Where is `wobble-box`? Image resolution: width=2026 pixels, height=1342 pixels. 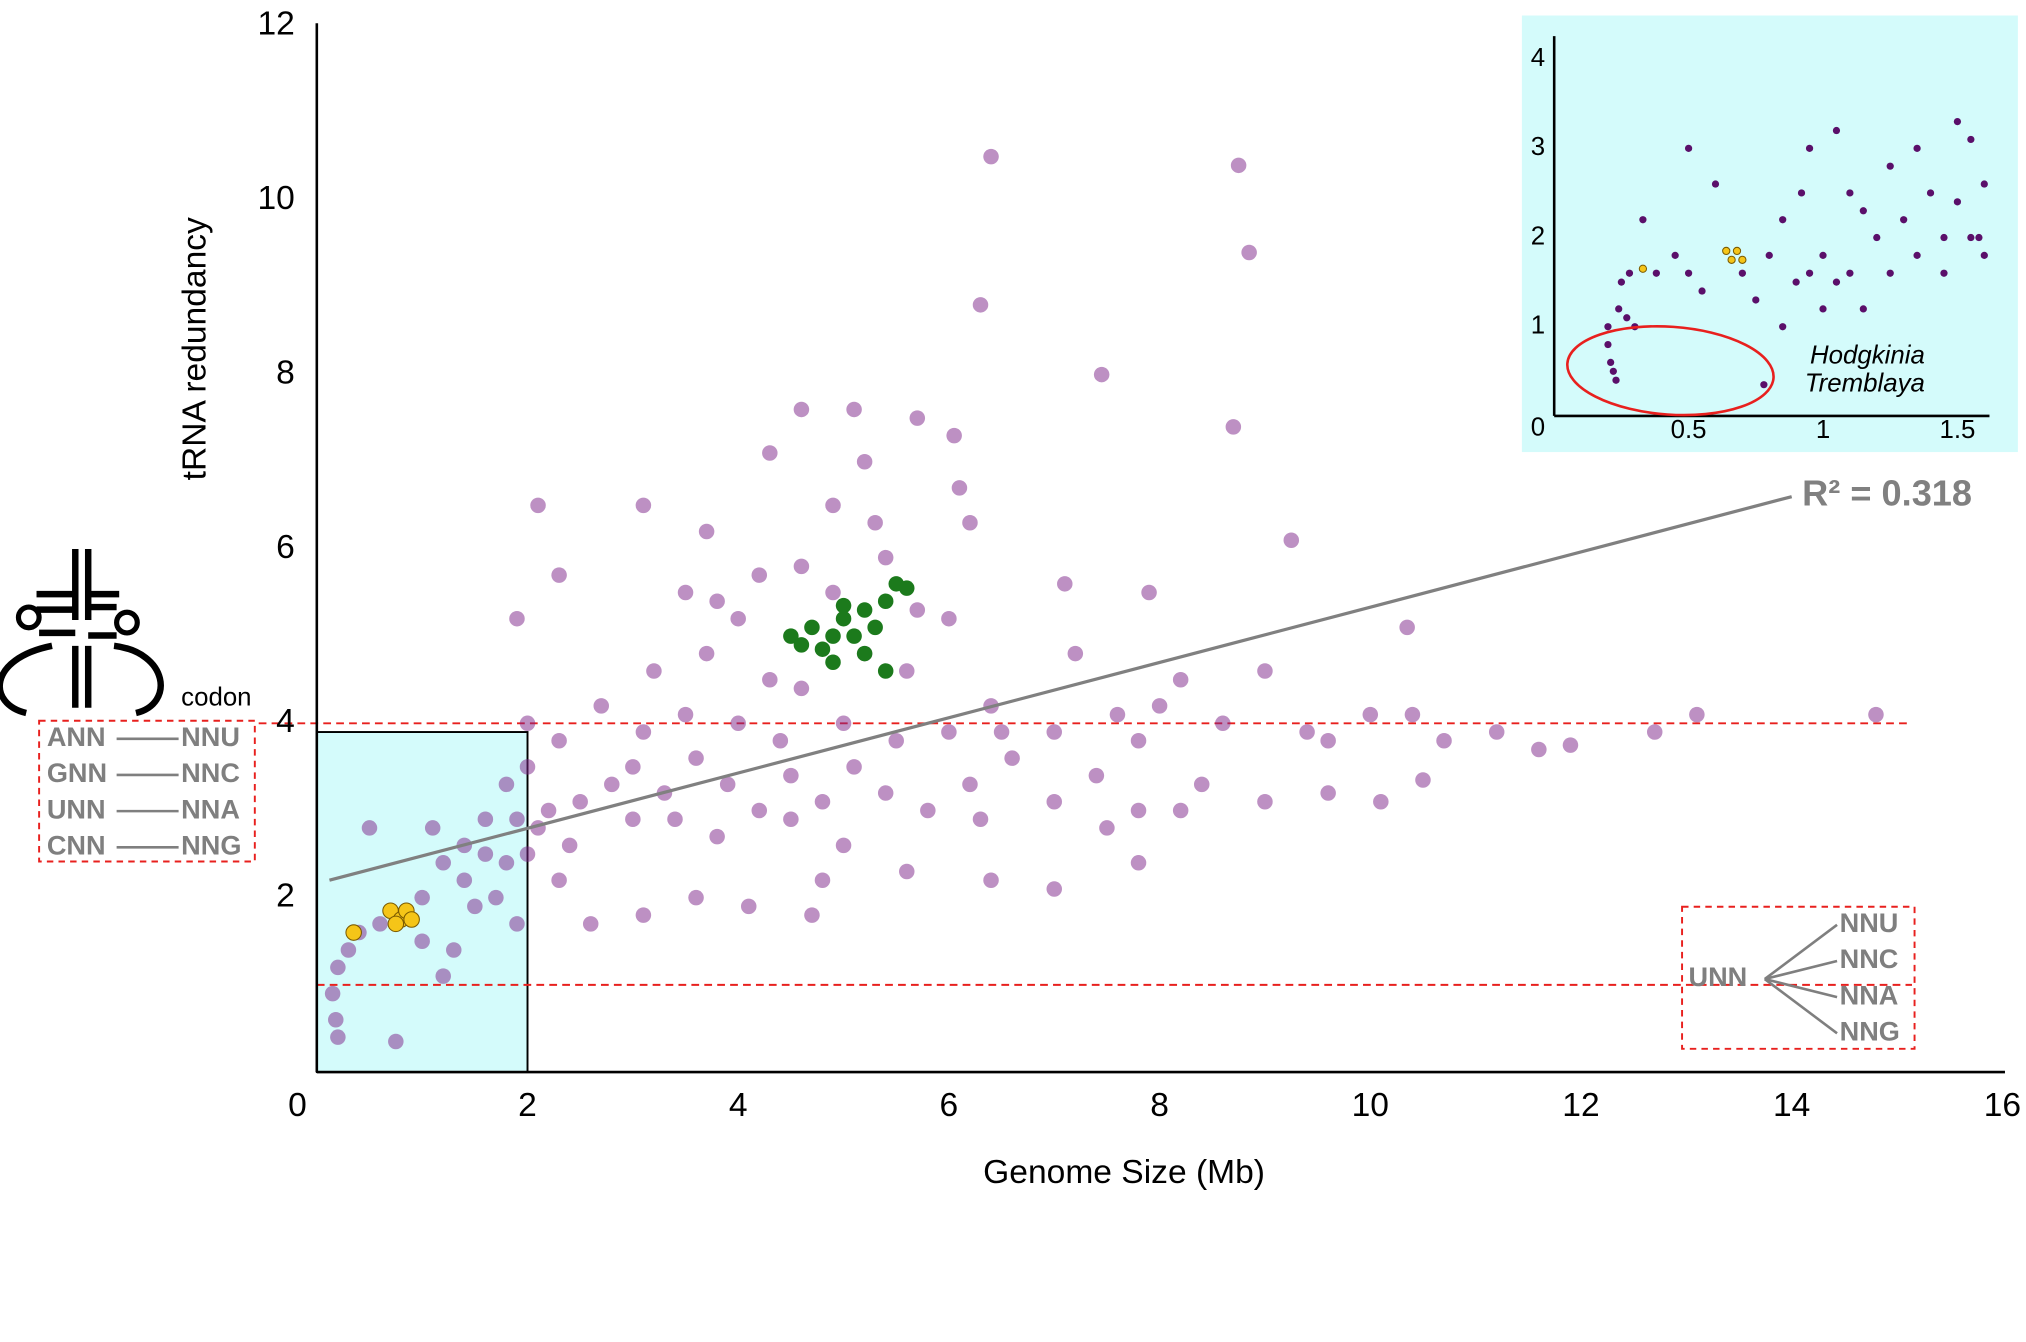
wobble-box is located at coordinates (147, 791).